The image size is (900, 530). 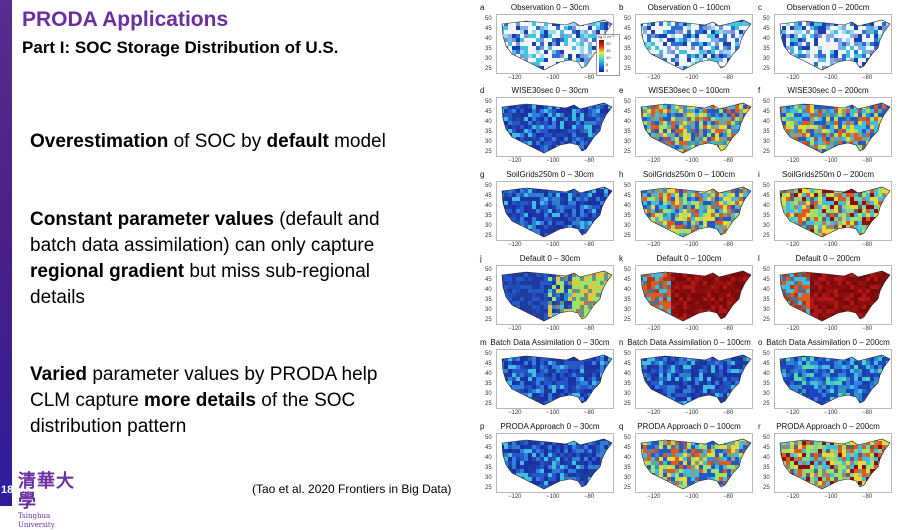 I want to click on logo-chinese-text: 清華大學, so click(x=53, y=492).